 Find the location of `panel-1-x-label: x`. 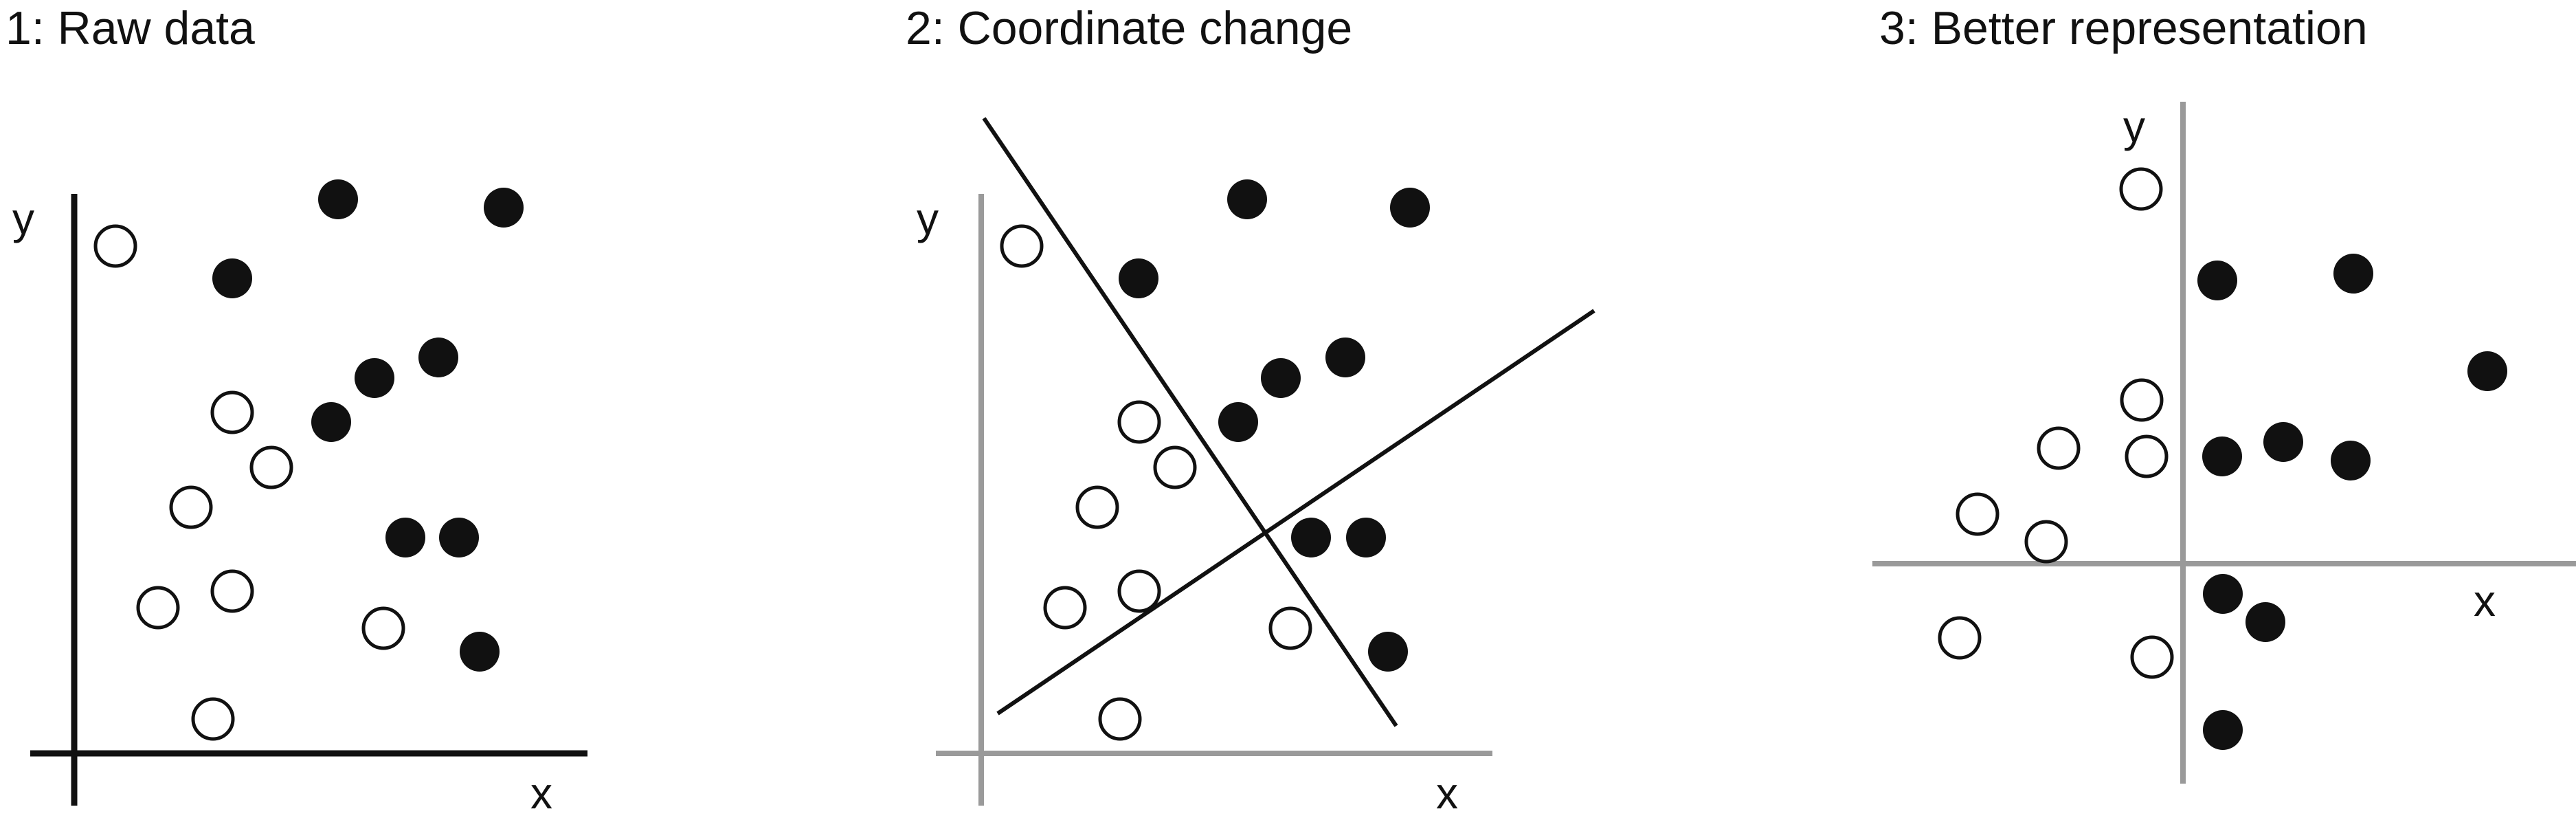

panel-1-x-label: x is located at coordinates (541, 793).